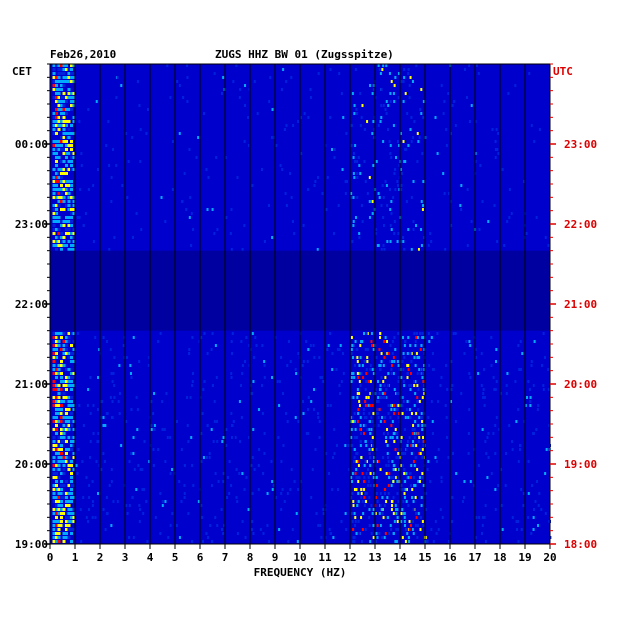 The width and height of the screenshot is (630, 624). What do you see at coordinates (580, 144) in the screenshot?
I see `utc-tick-label: 23:00` at bounding box center [580, 144].